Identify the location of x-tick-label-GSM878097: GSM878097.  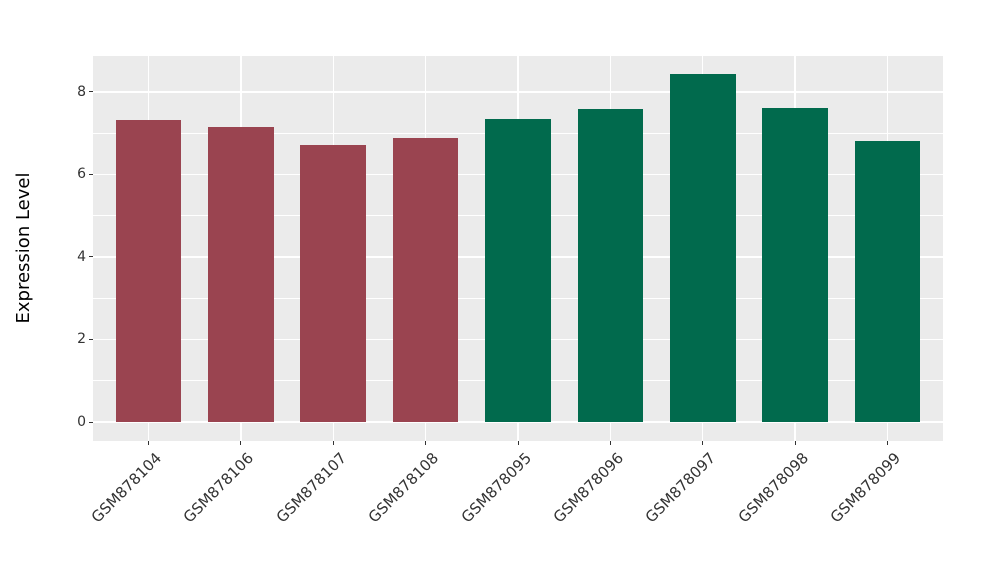
(681, 488).